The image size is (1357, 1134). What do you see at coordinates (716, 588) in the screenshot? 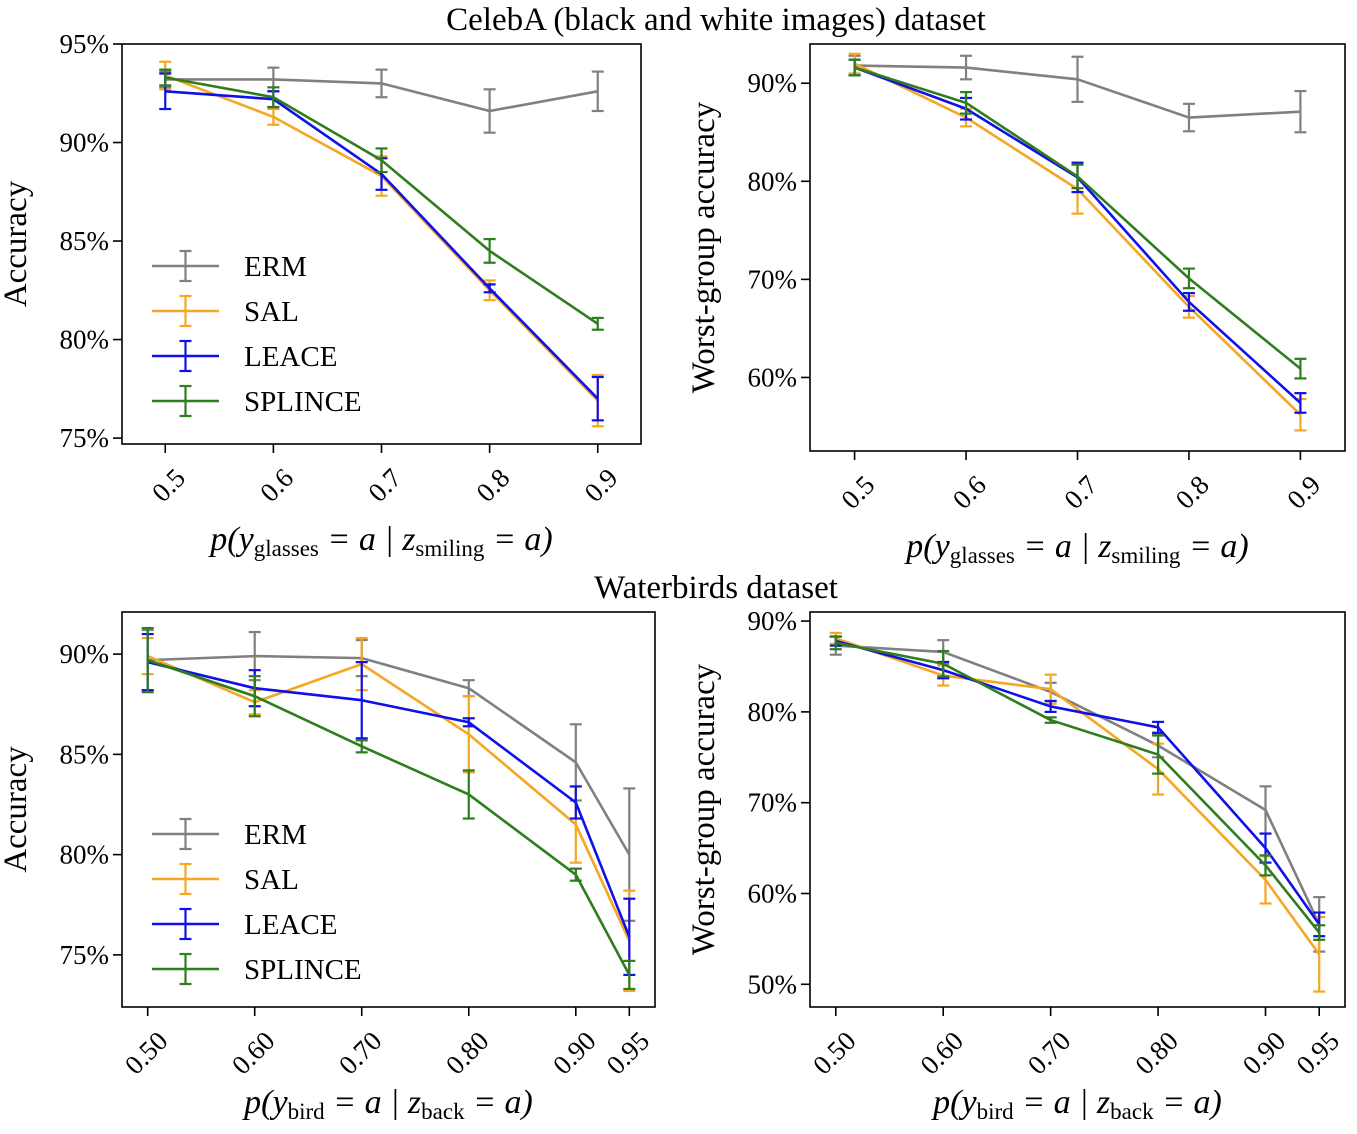
I see `waterbirds-title: Waterbirds dataset` at bounding box center [716, 588].